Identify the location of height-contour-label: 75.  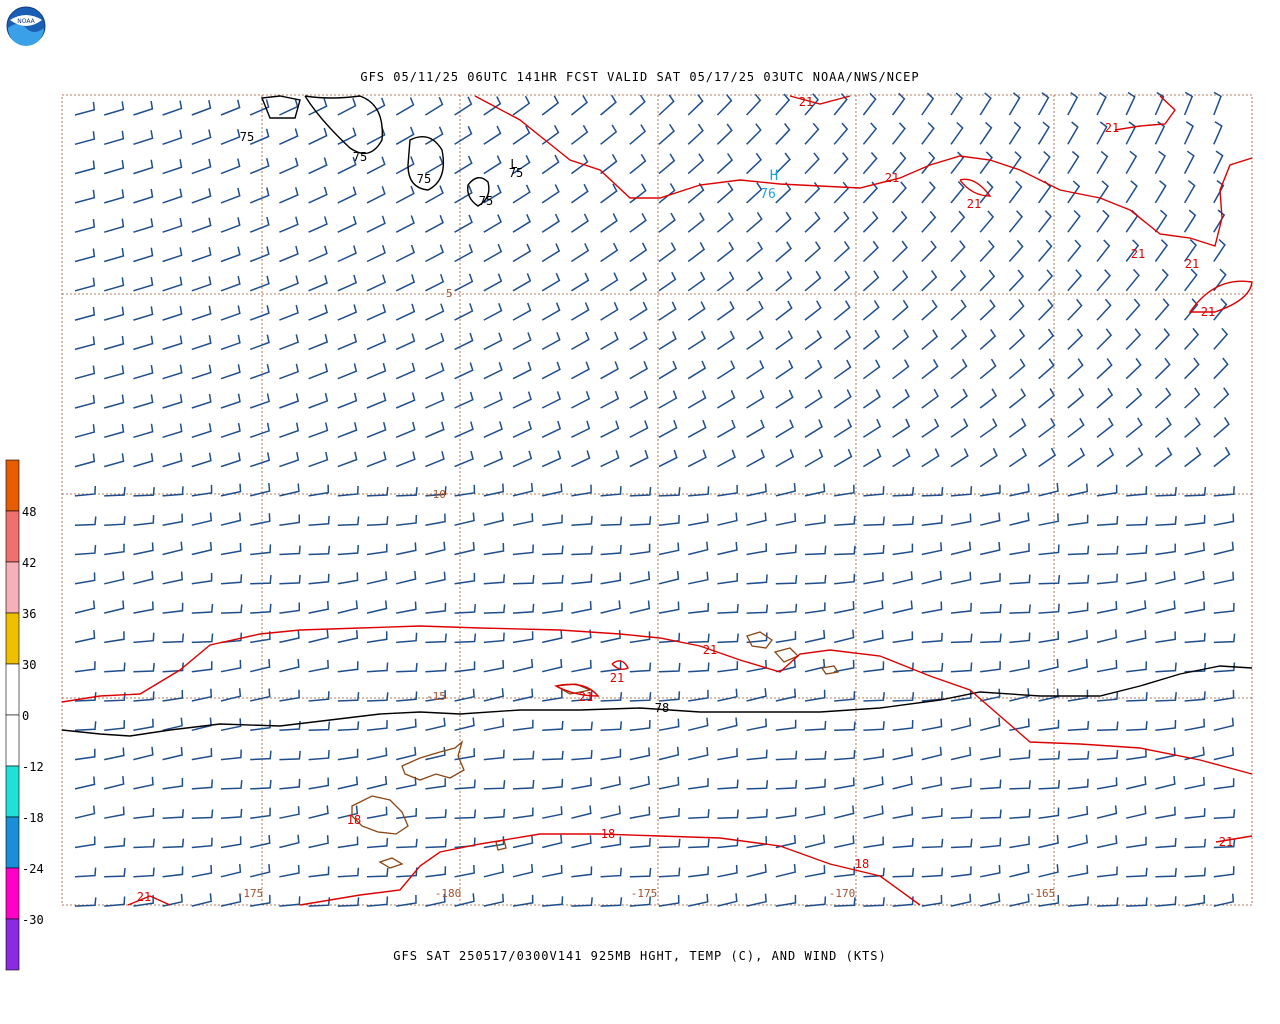
(247, 137).